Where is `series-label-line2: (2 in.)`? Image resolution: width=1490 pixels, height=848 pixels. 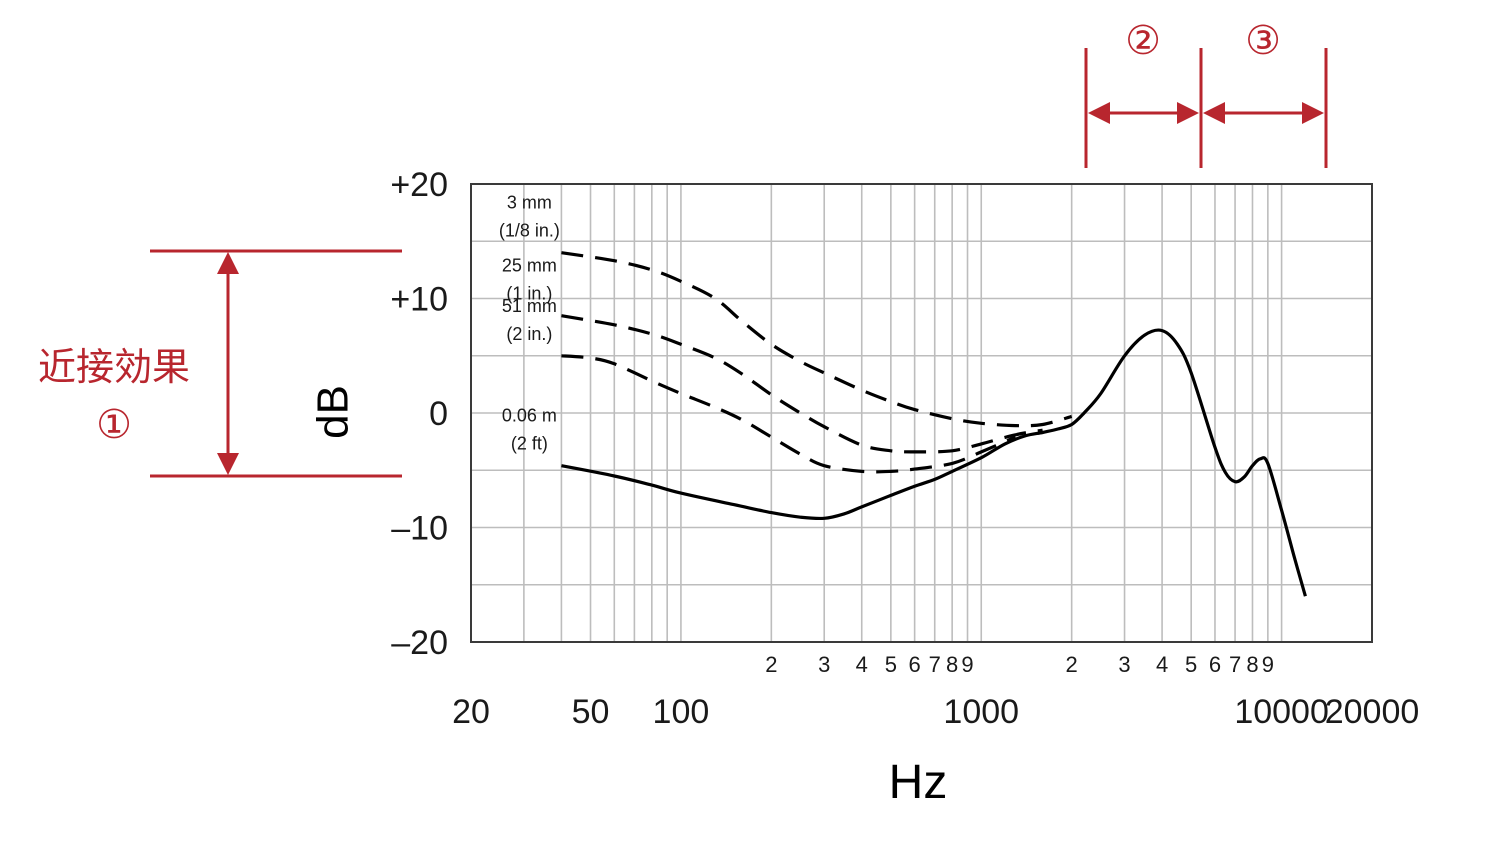 series-label-line2: (2 in.) is located at coordinates (529, 334).